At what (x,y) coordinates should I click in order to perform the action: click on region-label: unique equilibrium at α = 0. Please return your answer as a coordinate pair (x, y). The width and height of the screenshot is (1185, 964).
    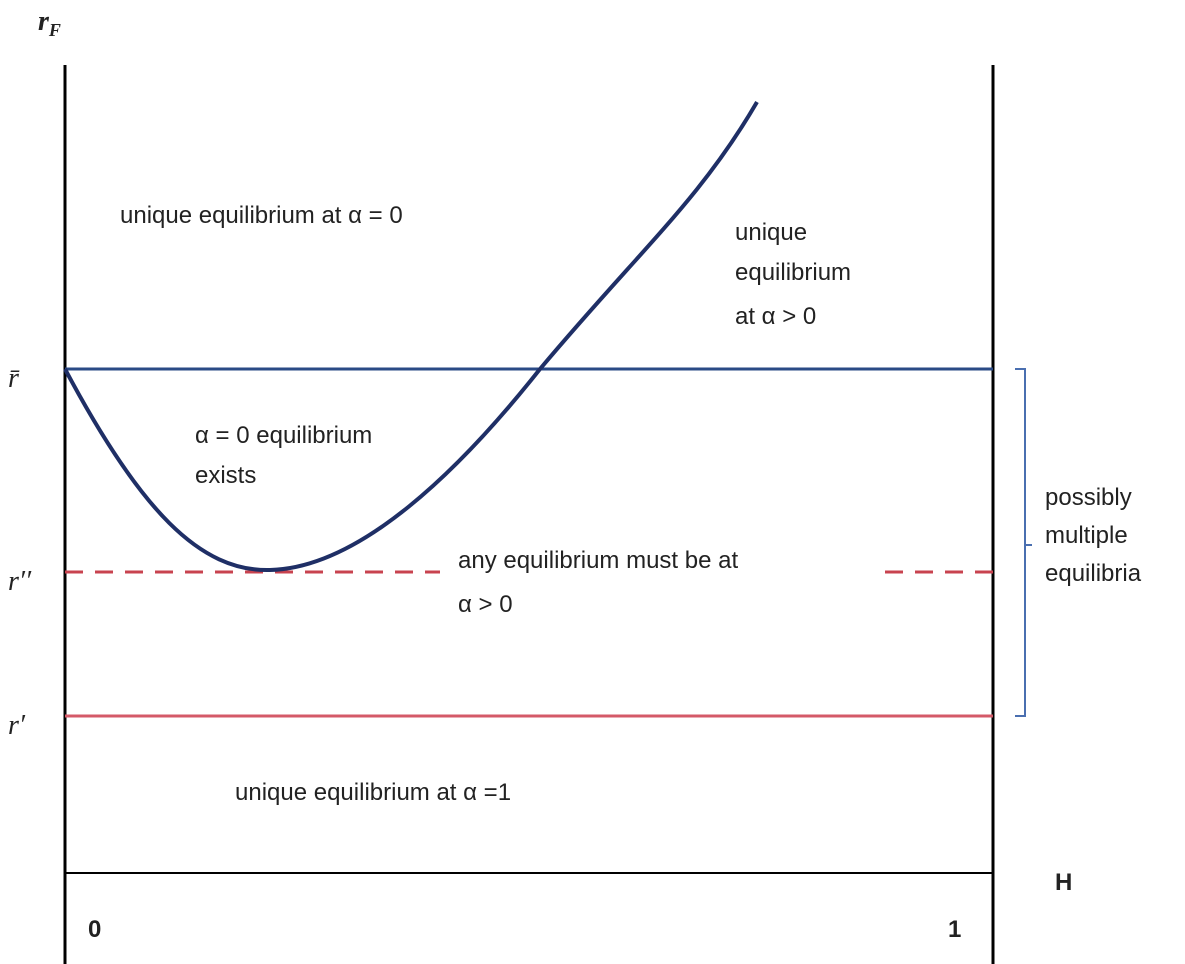
    Looking at the image, I should click on (261, 215).